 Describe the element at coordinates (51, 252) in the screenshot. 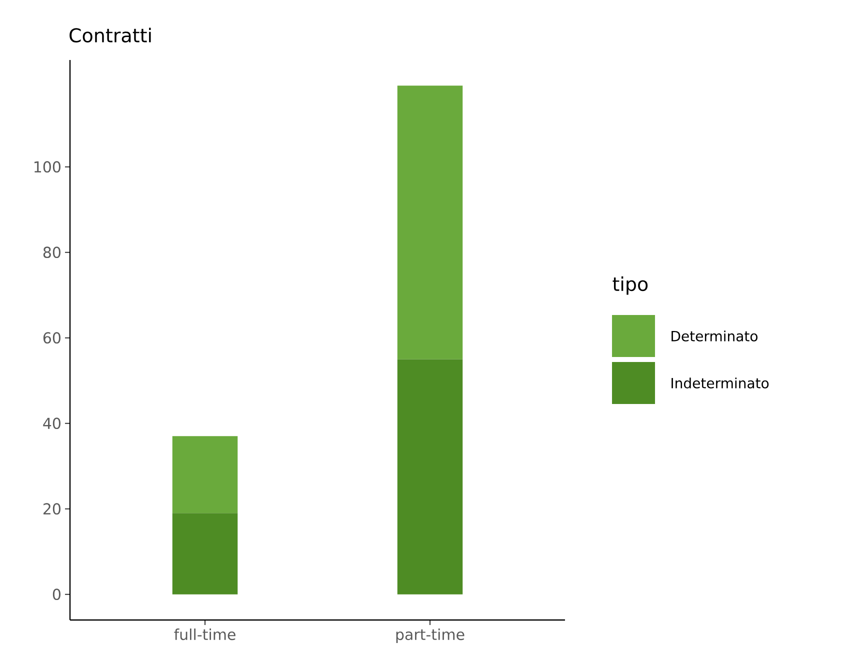

I see `y-tick-label: 80` at that location.